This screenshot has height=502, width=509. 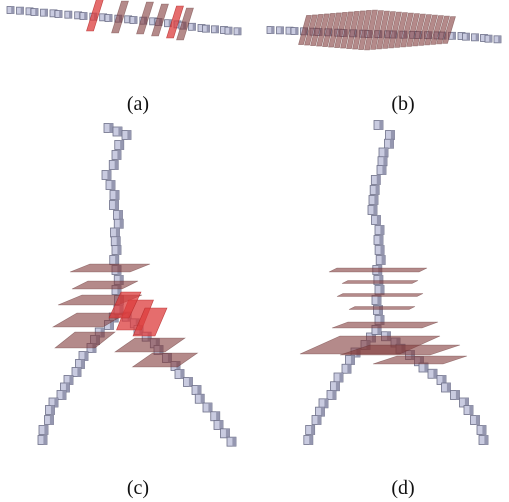 What do you see at coordinates (402, 488) in the screenshot?
I see `panel-label: (d)` at bounding box center [402, 488].